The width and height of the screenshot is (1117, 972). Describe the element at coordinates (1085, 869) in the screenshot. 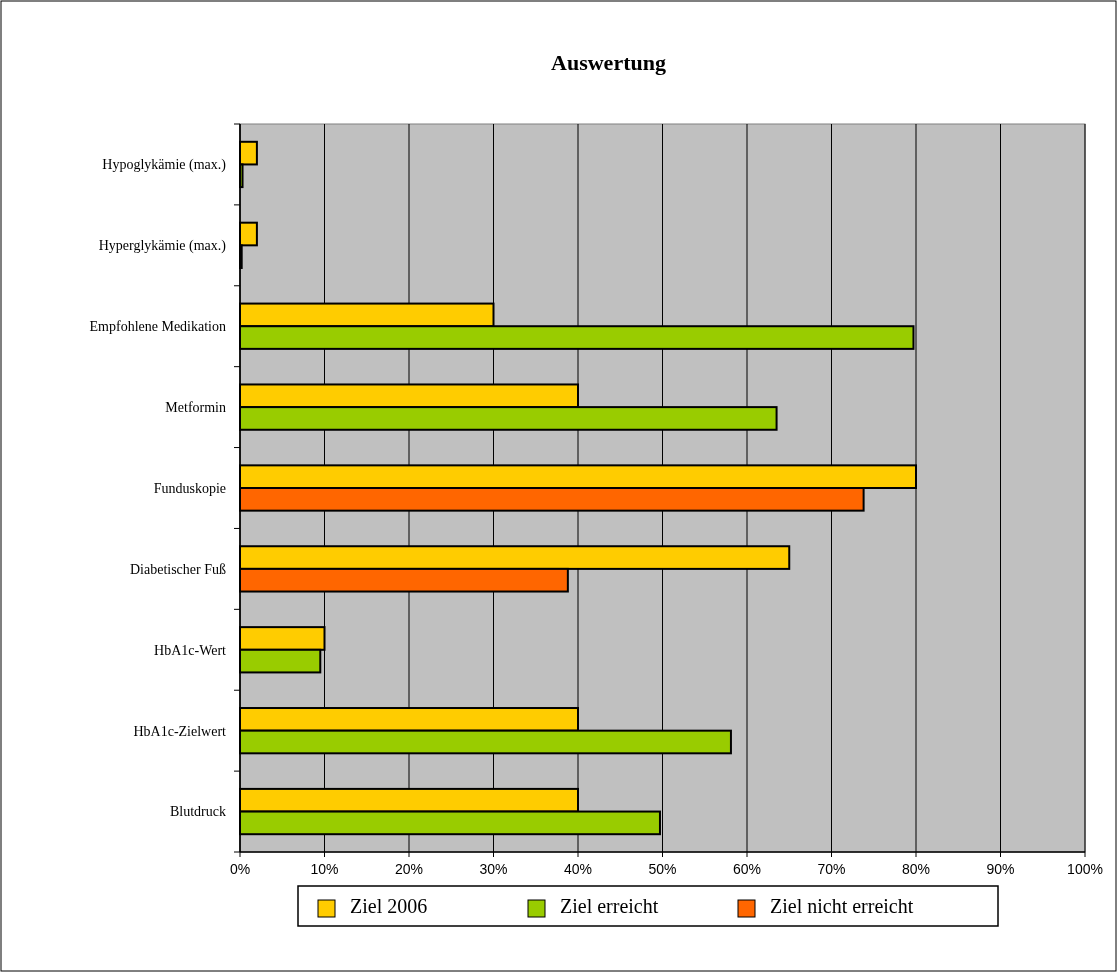

I see `x-tick-label: 100%` at that location.